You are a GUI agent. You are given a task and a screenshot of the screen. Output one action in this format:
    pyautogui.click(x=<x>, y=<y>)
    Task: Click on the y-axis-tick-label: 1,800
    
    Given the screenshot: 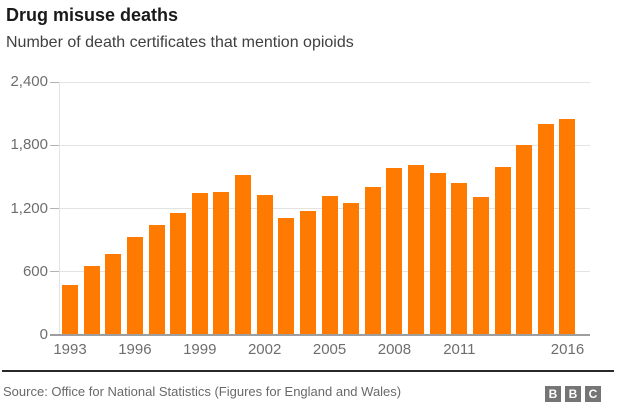 What is the action you would take?
    pyautogui.click(x=29, y=145)
    